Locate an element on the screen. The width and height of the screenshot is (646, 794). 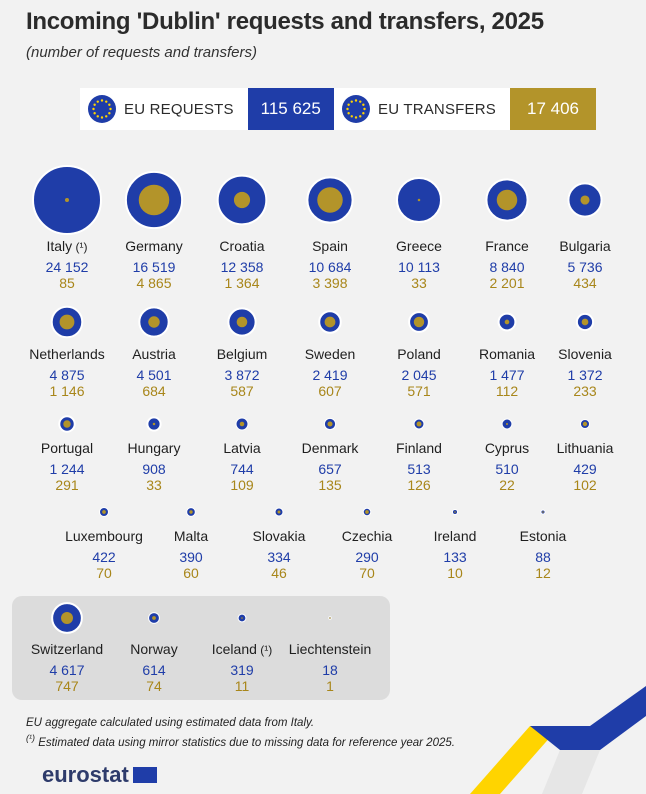
country-name: Liechtenstein is located at coordinates (330, 649).